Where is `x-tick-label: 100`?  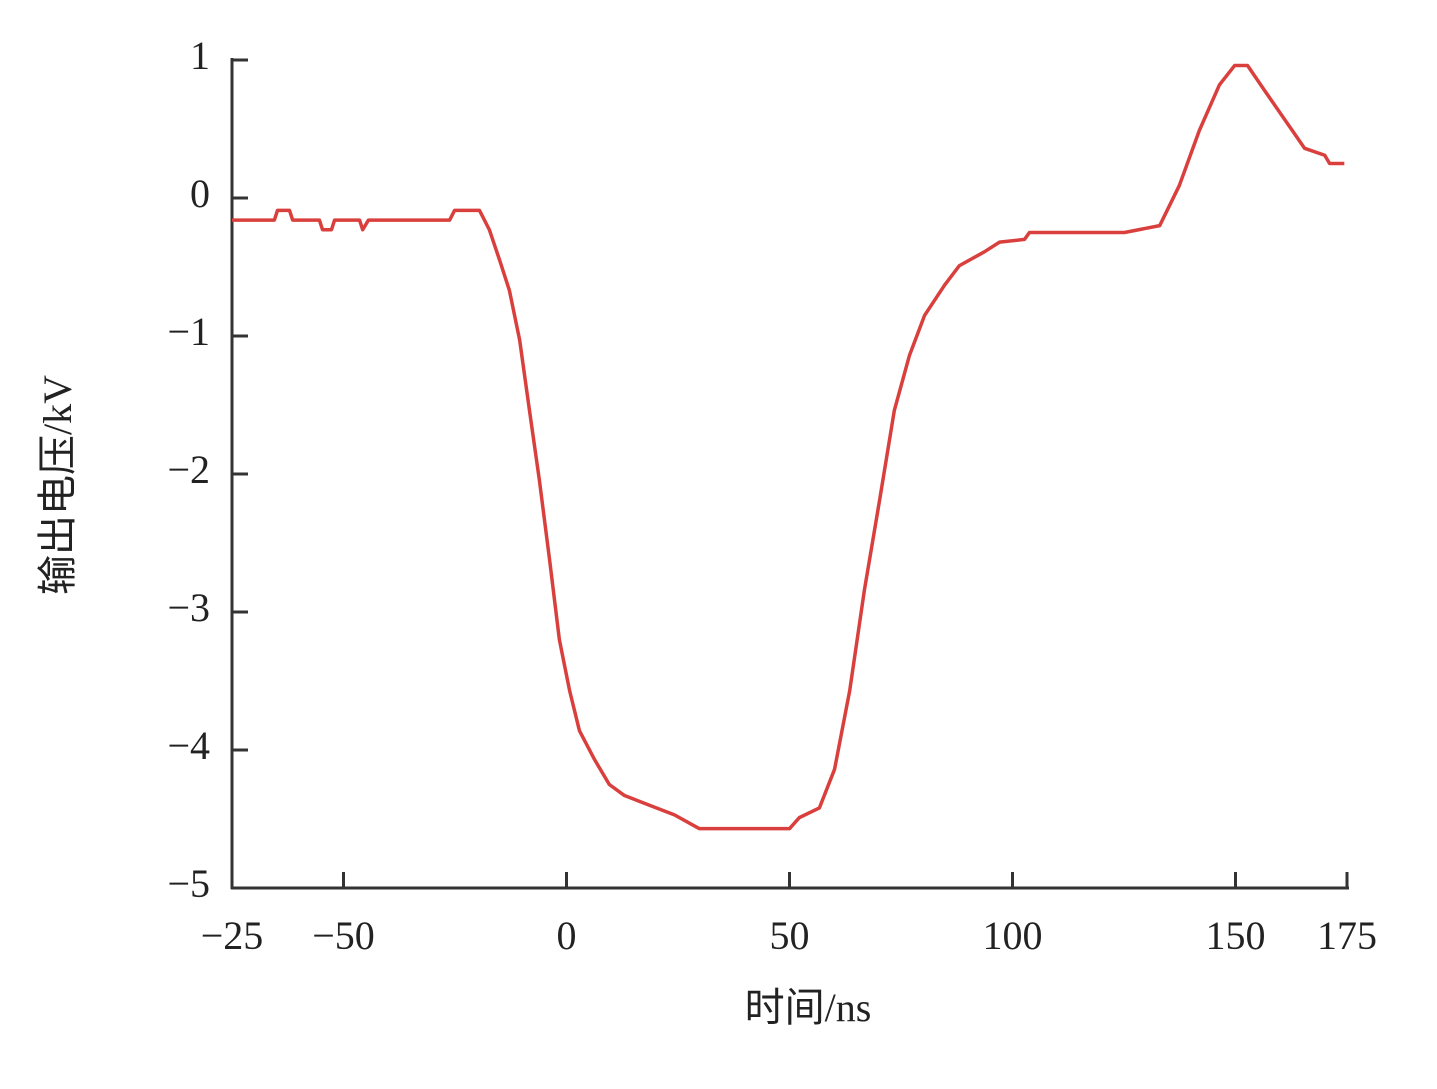 x-tick-label: 100 is located at coordinates (1013, 935).